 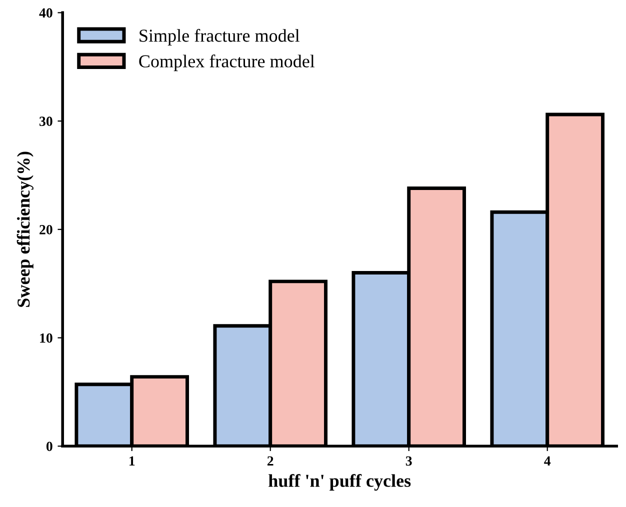 I want to click on y-tick-label: 20, so click(x=46, y=229).